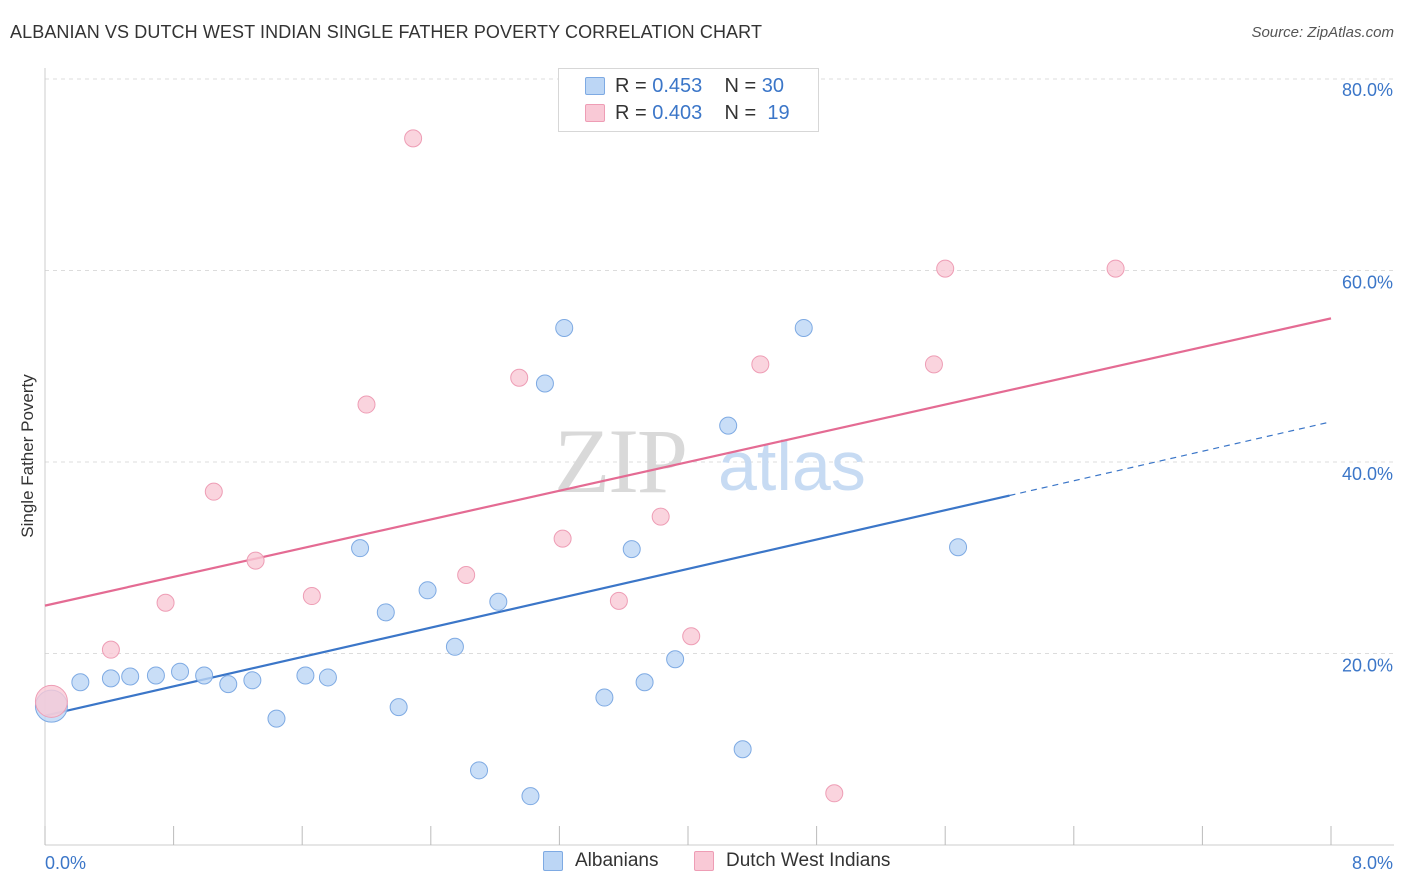  What do you see at coordinates (792, 466) in the screenshot?
I see `watermark-atlas: atlas` at bounding box center [792, 466].